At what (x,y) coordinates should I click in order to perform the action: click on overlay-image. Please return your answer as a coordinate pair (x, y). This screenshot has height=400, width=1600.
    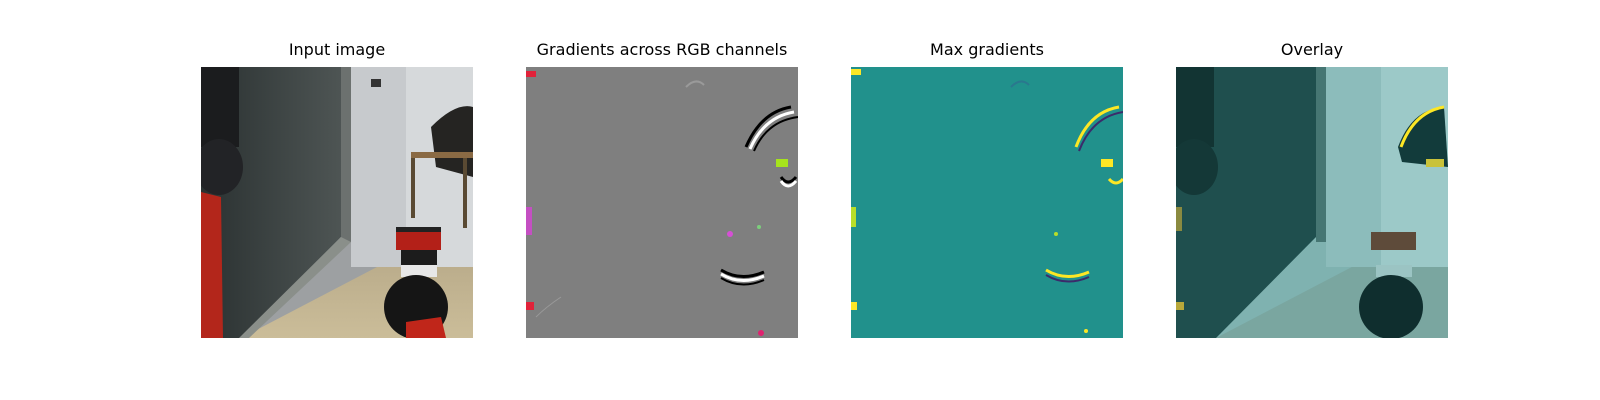
    Looking at the image, I should click on (1312, 202).